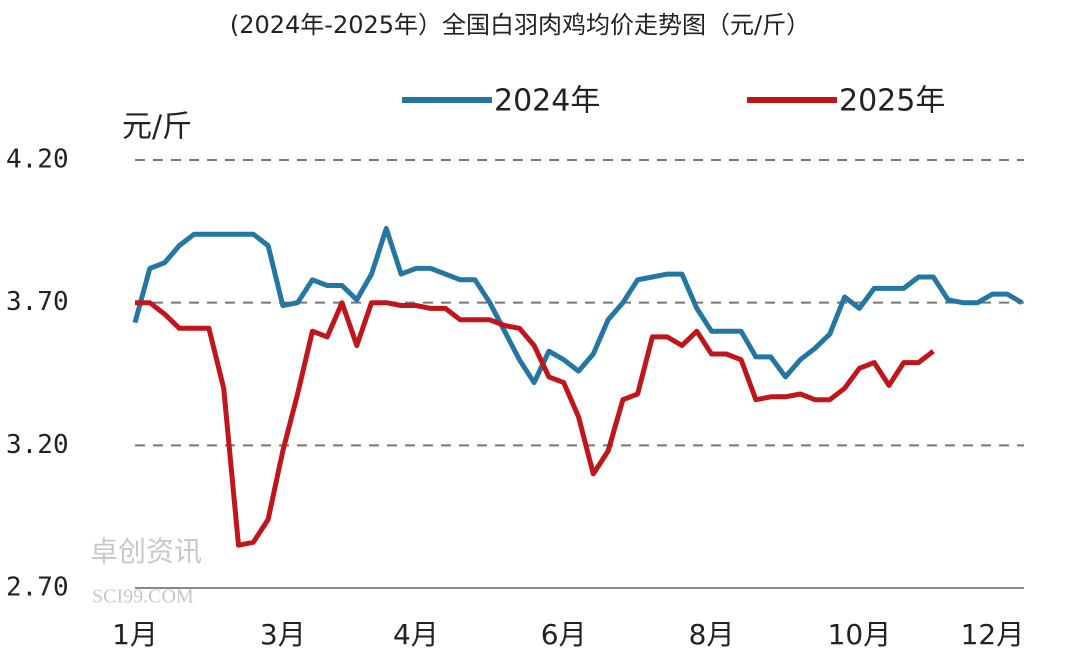 The height and width of the screenshot is (668, 1080). I want to click on legend-label: 2025年, so click(892, 101).